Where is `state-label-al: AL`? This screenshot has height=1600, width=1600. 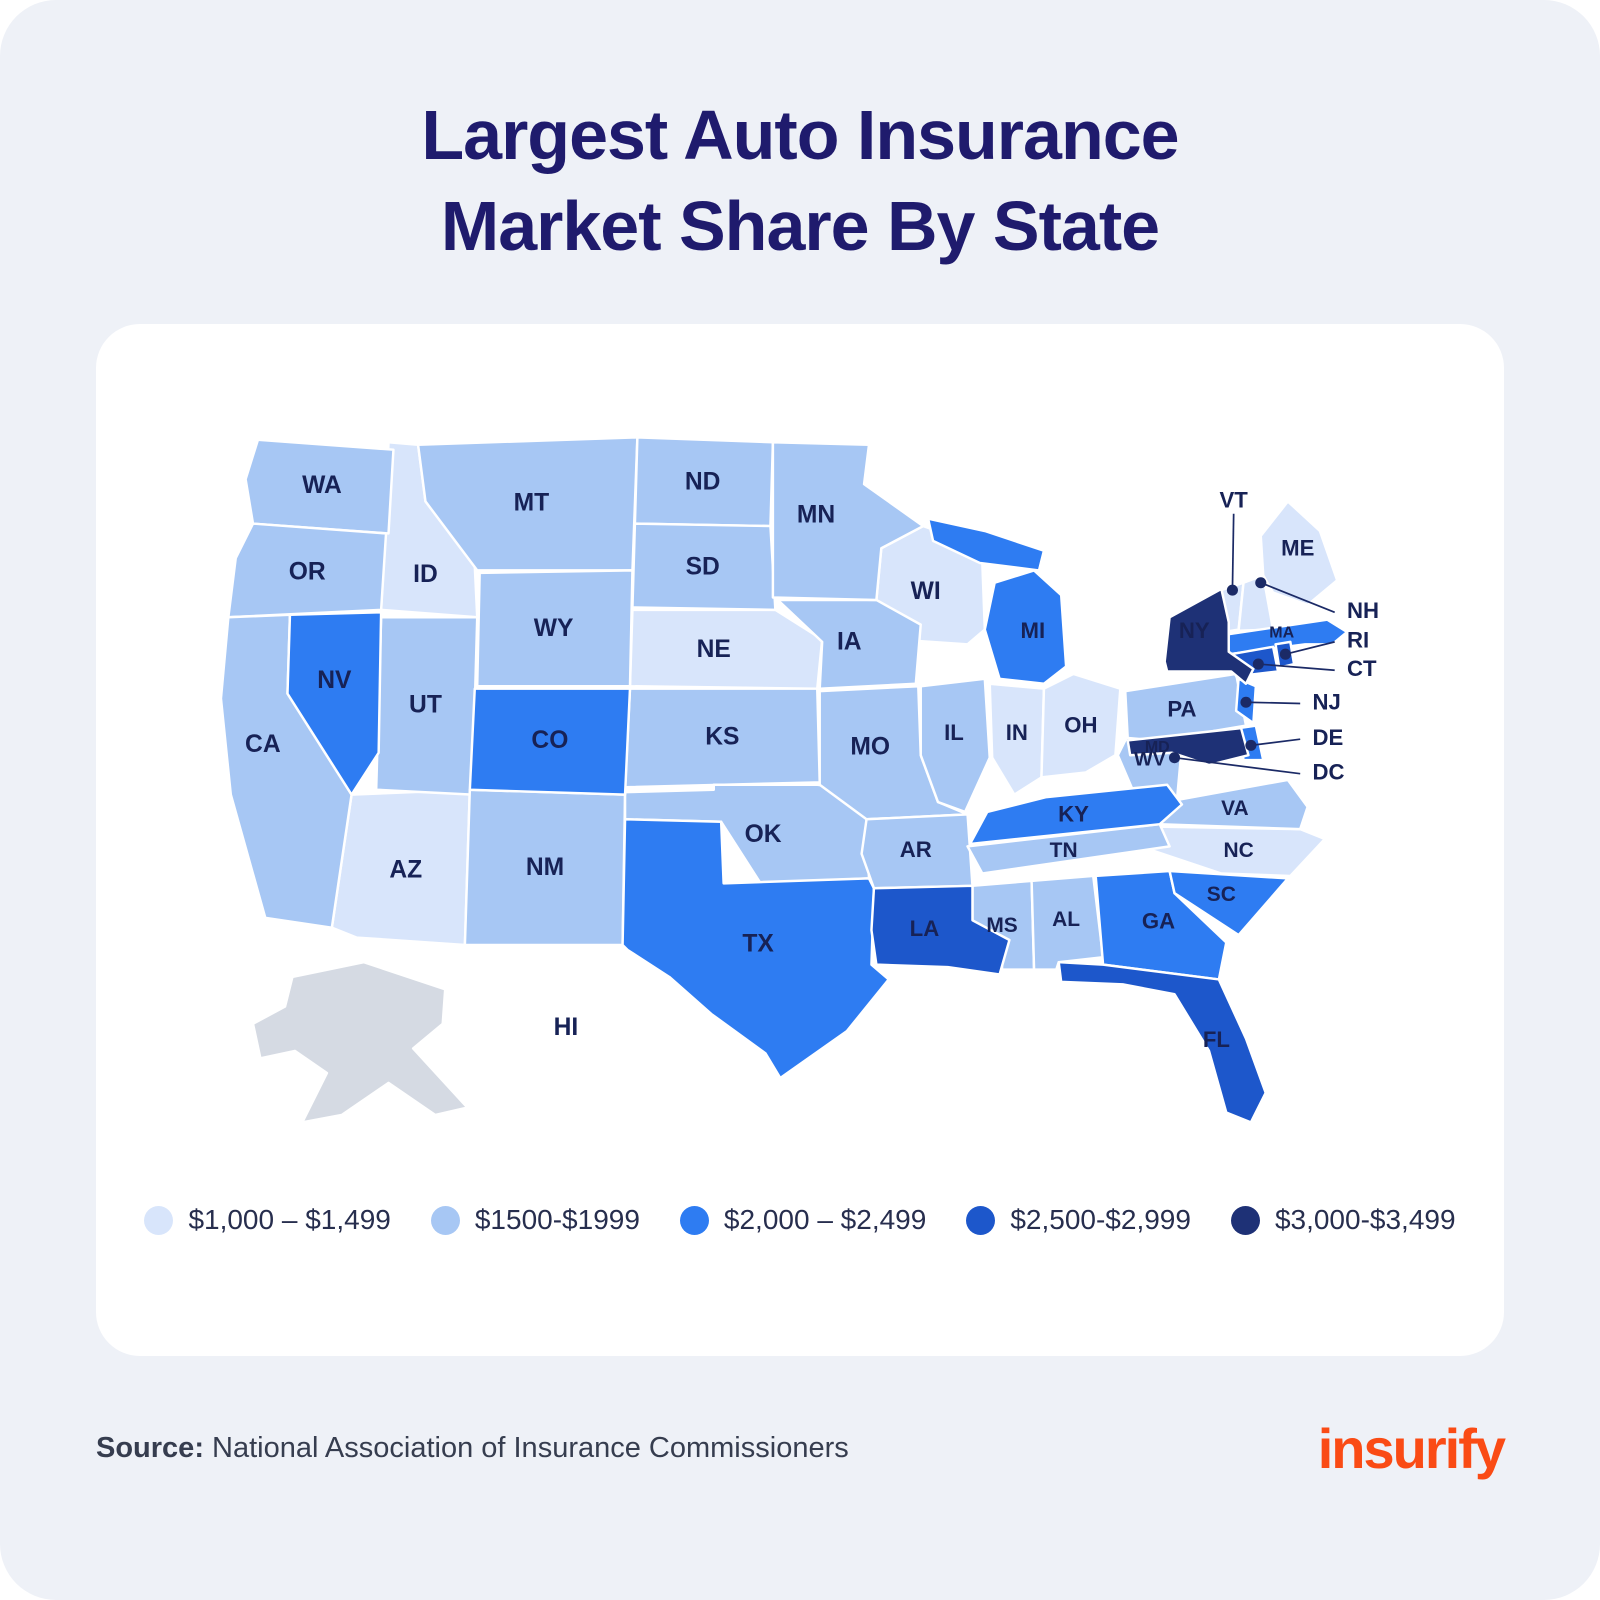 state-label-al: AL is located at coordinates (1066, 919).